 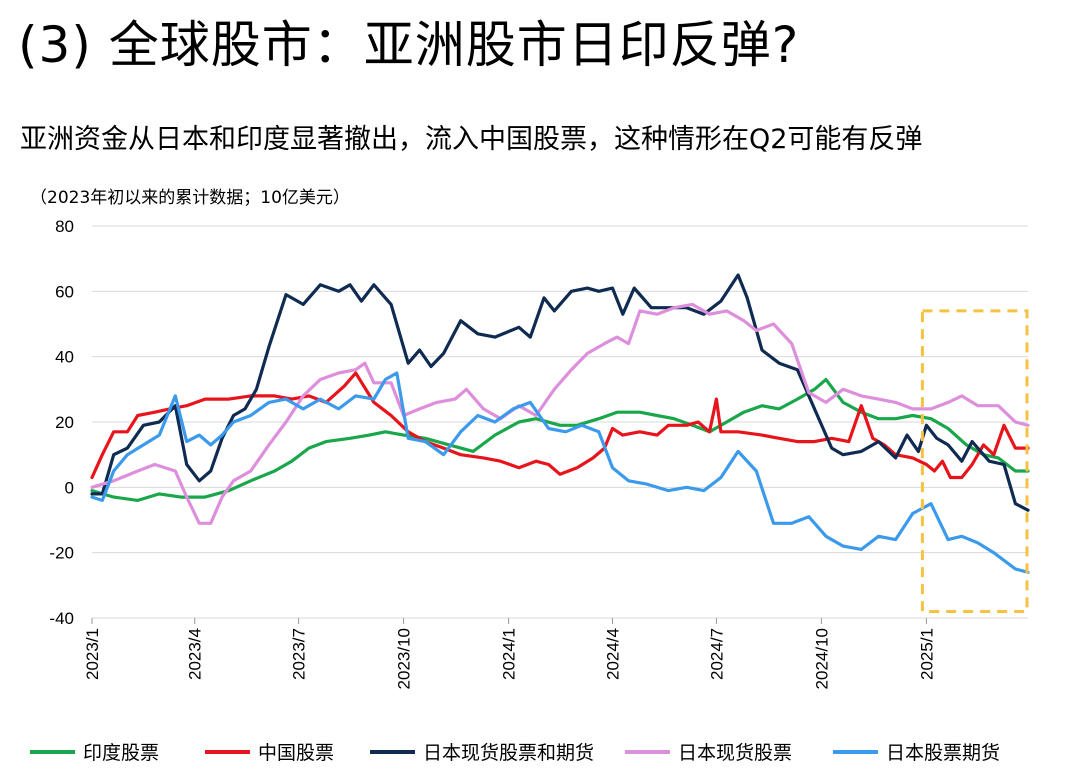 I want to click on x-tick-label: 2023/4, so click(x=195, y=654).